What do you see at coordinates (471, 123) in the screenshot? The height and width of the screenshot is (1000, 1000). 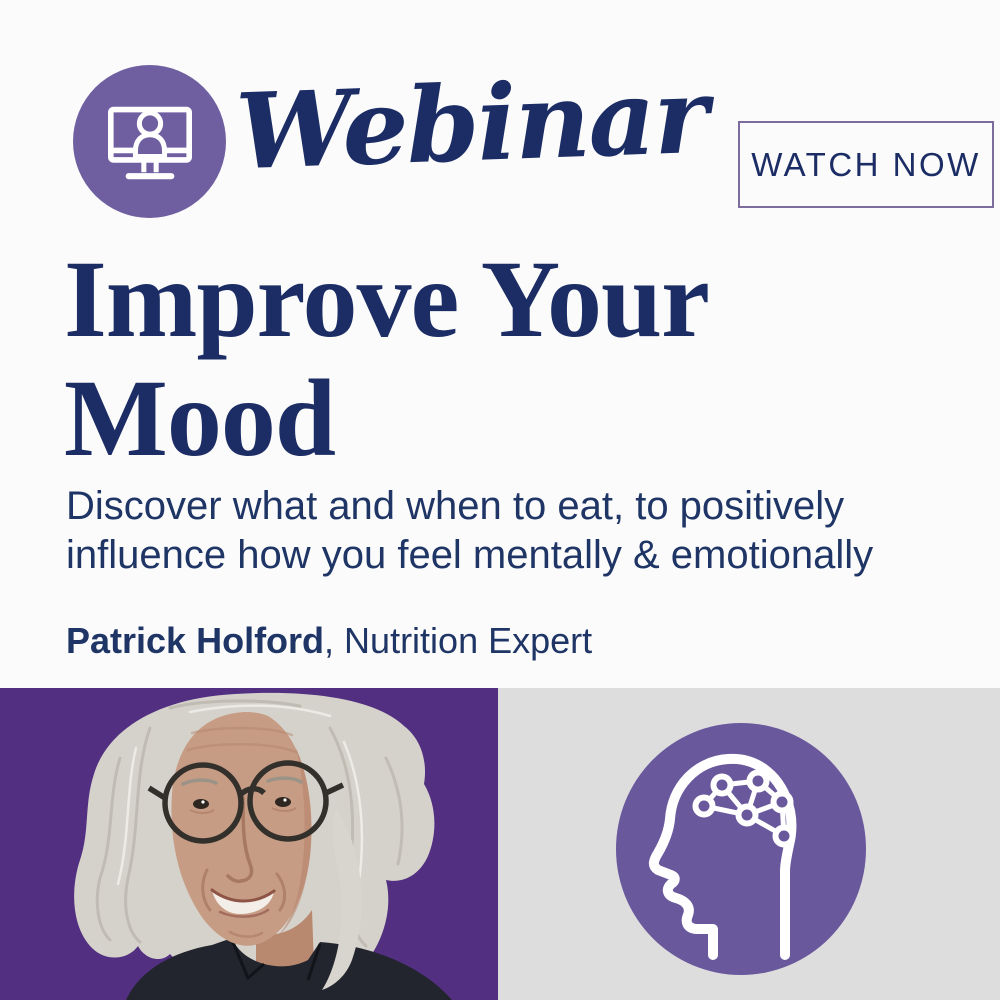 I see `webinar-script-label: Webinar` at bounding box center [471, 123].